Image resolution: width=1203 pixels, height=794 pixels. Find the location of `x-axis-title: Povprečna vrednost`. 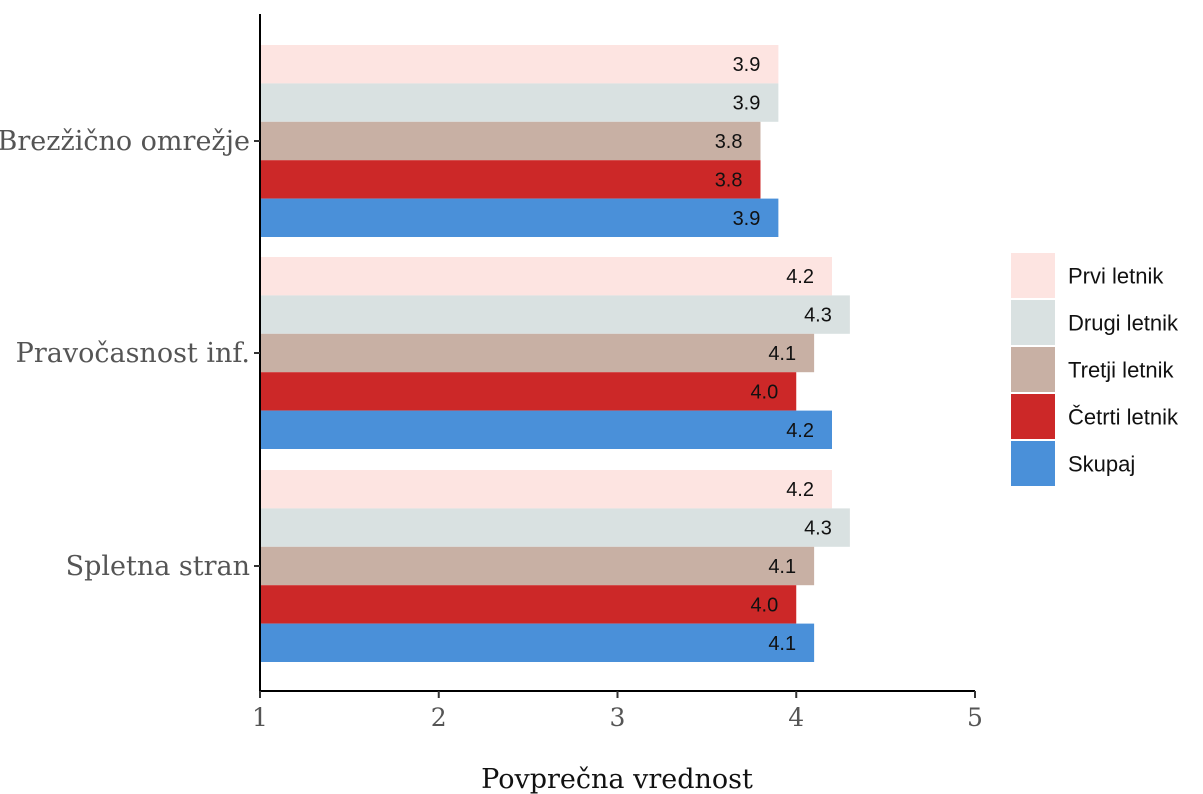

x-axis-title: Povprečna vrednost is located at coordinates (617, 779).